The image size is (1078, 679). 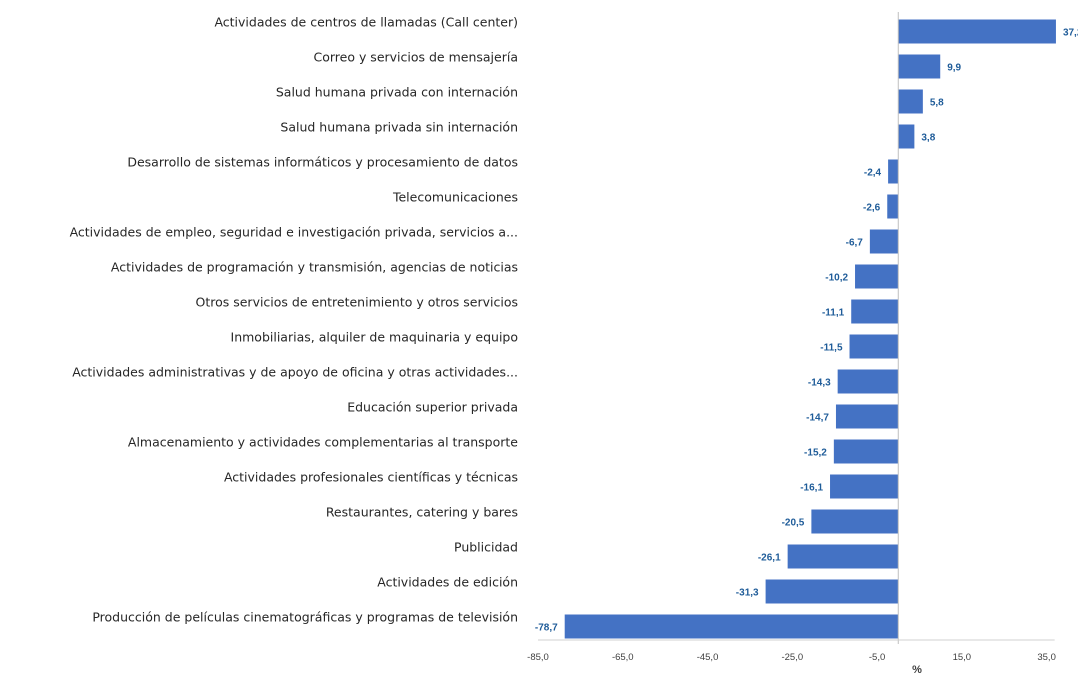 I want to click on x-tick-label: -85,0, so click(x=538, y=657).